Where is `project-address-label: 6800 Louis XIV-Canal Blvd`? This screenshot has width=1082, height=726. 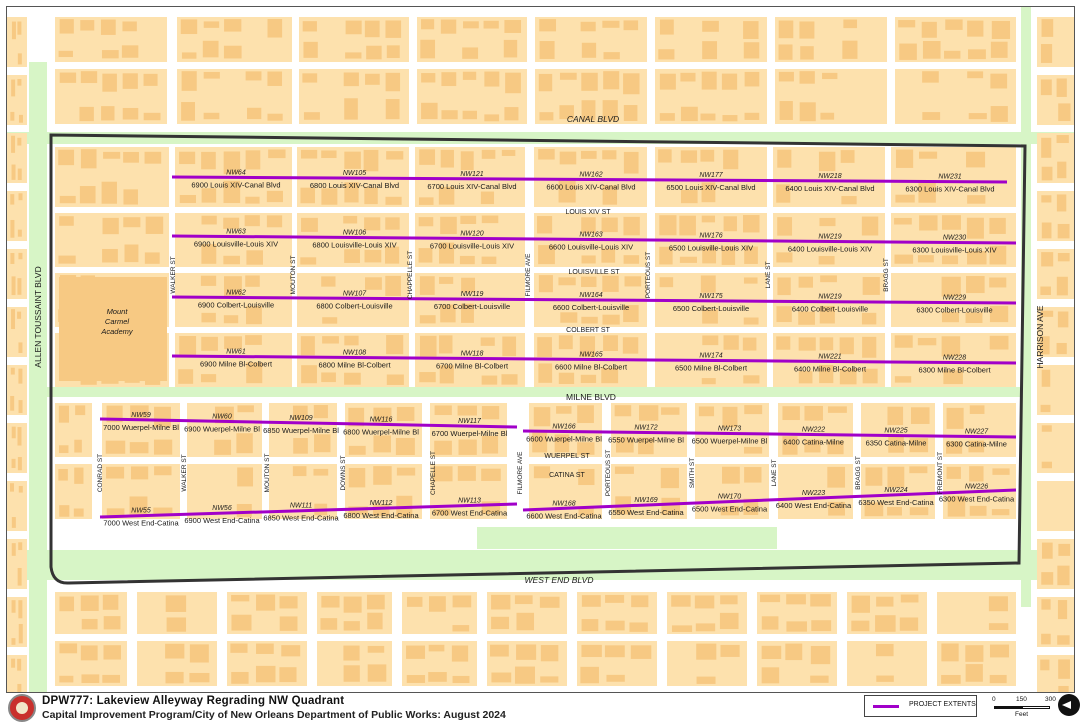 project-address-label: 6800 Louis XIV-Canal Blvd is located at coordinates (354, 185).